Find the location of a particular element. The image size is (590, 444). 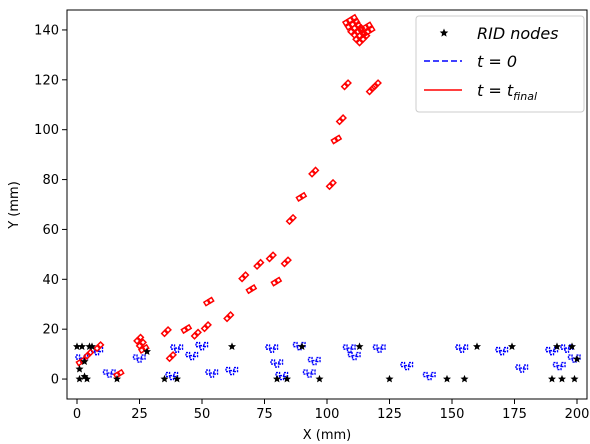

y-axis-title: Y (mm) is located at coordinates (14, 205).